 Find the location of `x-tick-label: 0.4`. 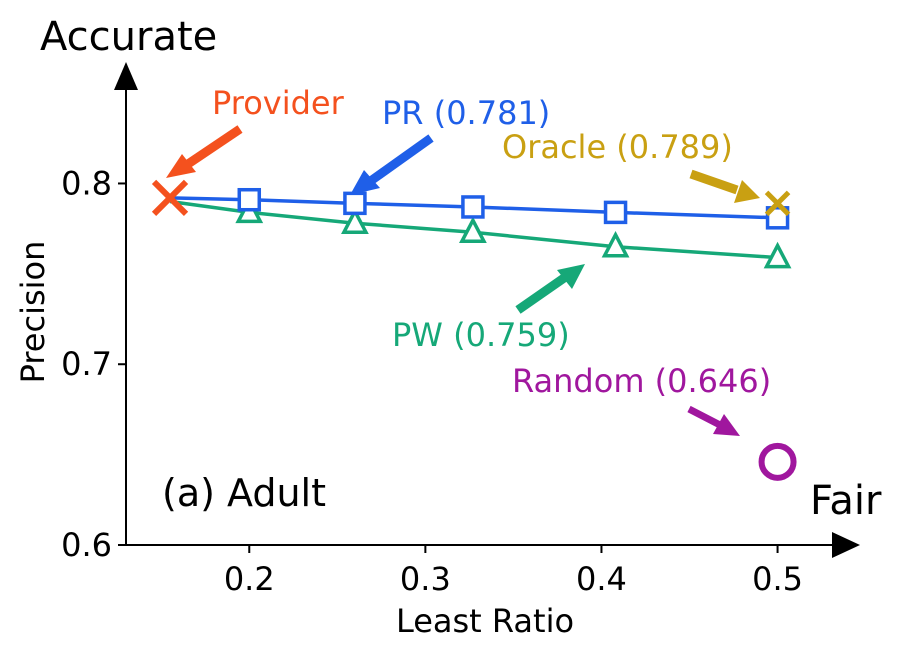

x-tick-label: 0.4 is located at coordinates (601, 579).